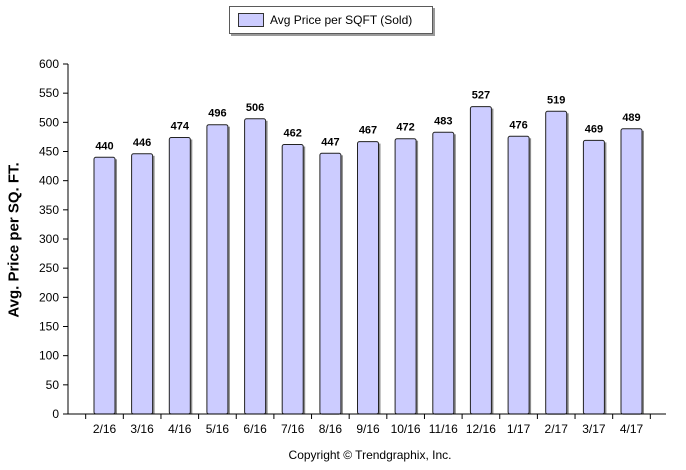 The height and width of the screenshot is (470, 686). Describe the element at coordinates (293, 134) in the screenshot. I see `data-label: 462` at that location.